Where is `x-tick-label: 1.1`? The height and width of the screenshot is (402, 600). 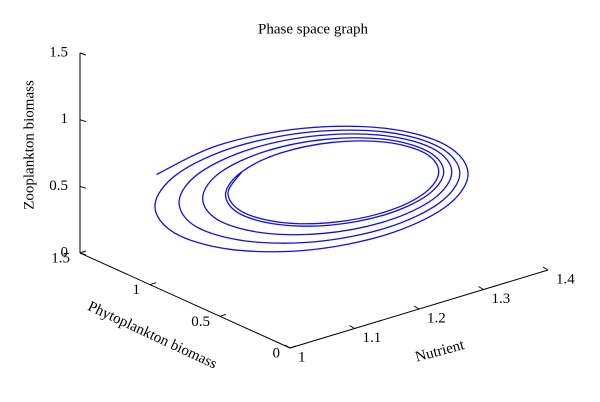 x-tick-label: 1.1 is located at coordinates (372, 338).